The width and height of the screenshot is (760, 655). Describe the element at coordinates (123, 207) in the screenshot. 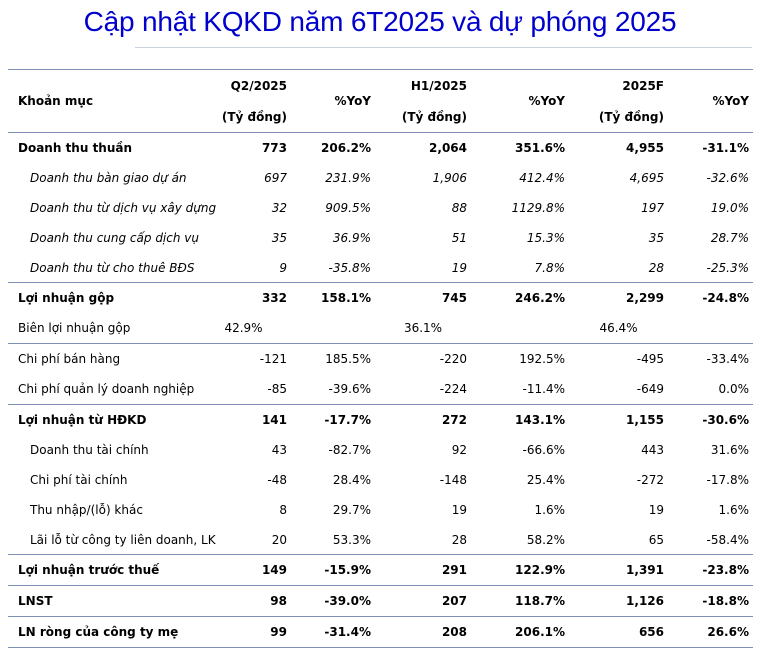

I see `row-label: Doanh thu từ dịch vụ xây dựng` at that location.